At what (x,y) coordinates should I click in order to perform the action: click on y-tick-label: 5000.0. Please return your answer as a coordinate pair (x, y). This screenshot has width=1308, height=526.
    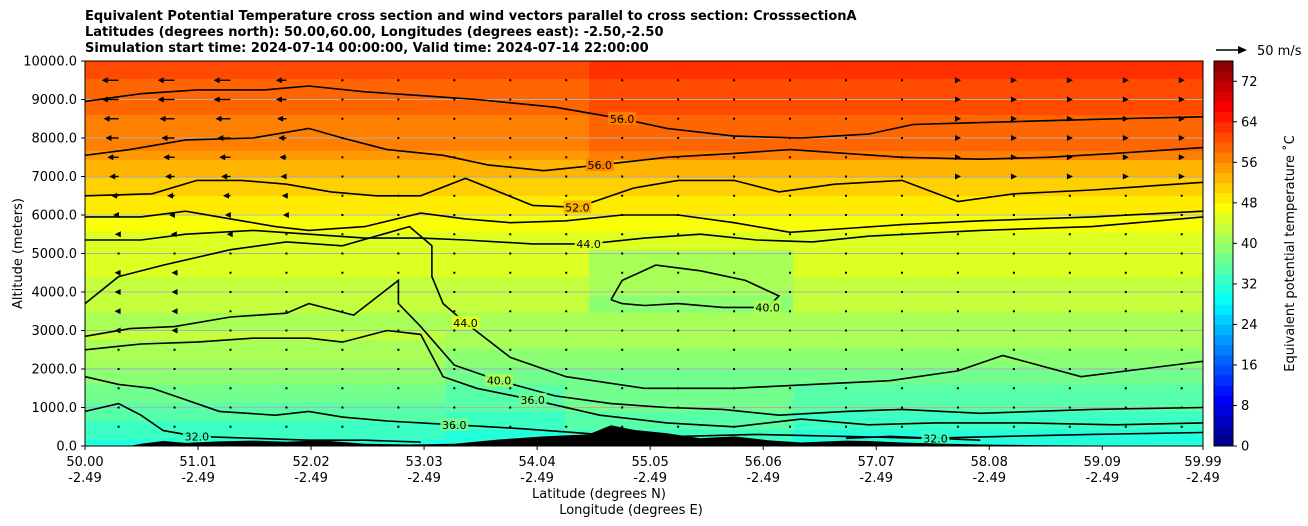
    Looking at the image, I should click on (55, 254).